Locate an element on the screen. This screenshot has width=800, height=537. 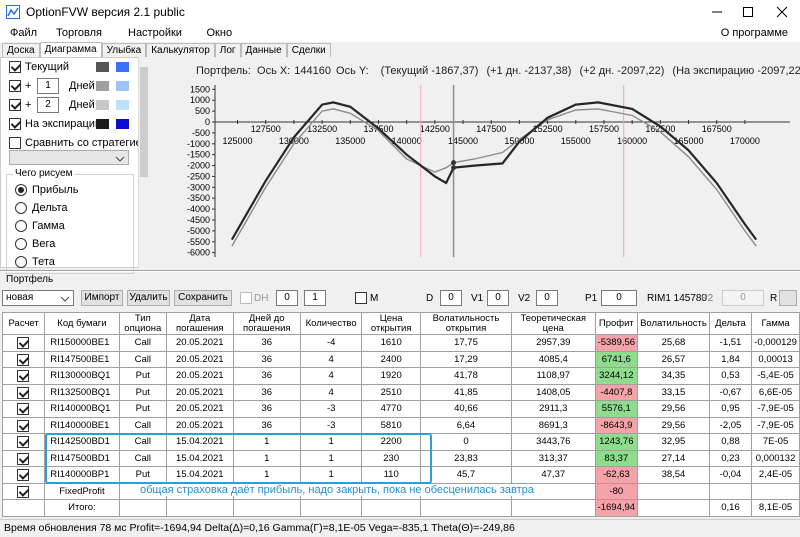
r-button is located at coordinates (788, 298).